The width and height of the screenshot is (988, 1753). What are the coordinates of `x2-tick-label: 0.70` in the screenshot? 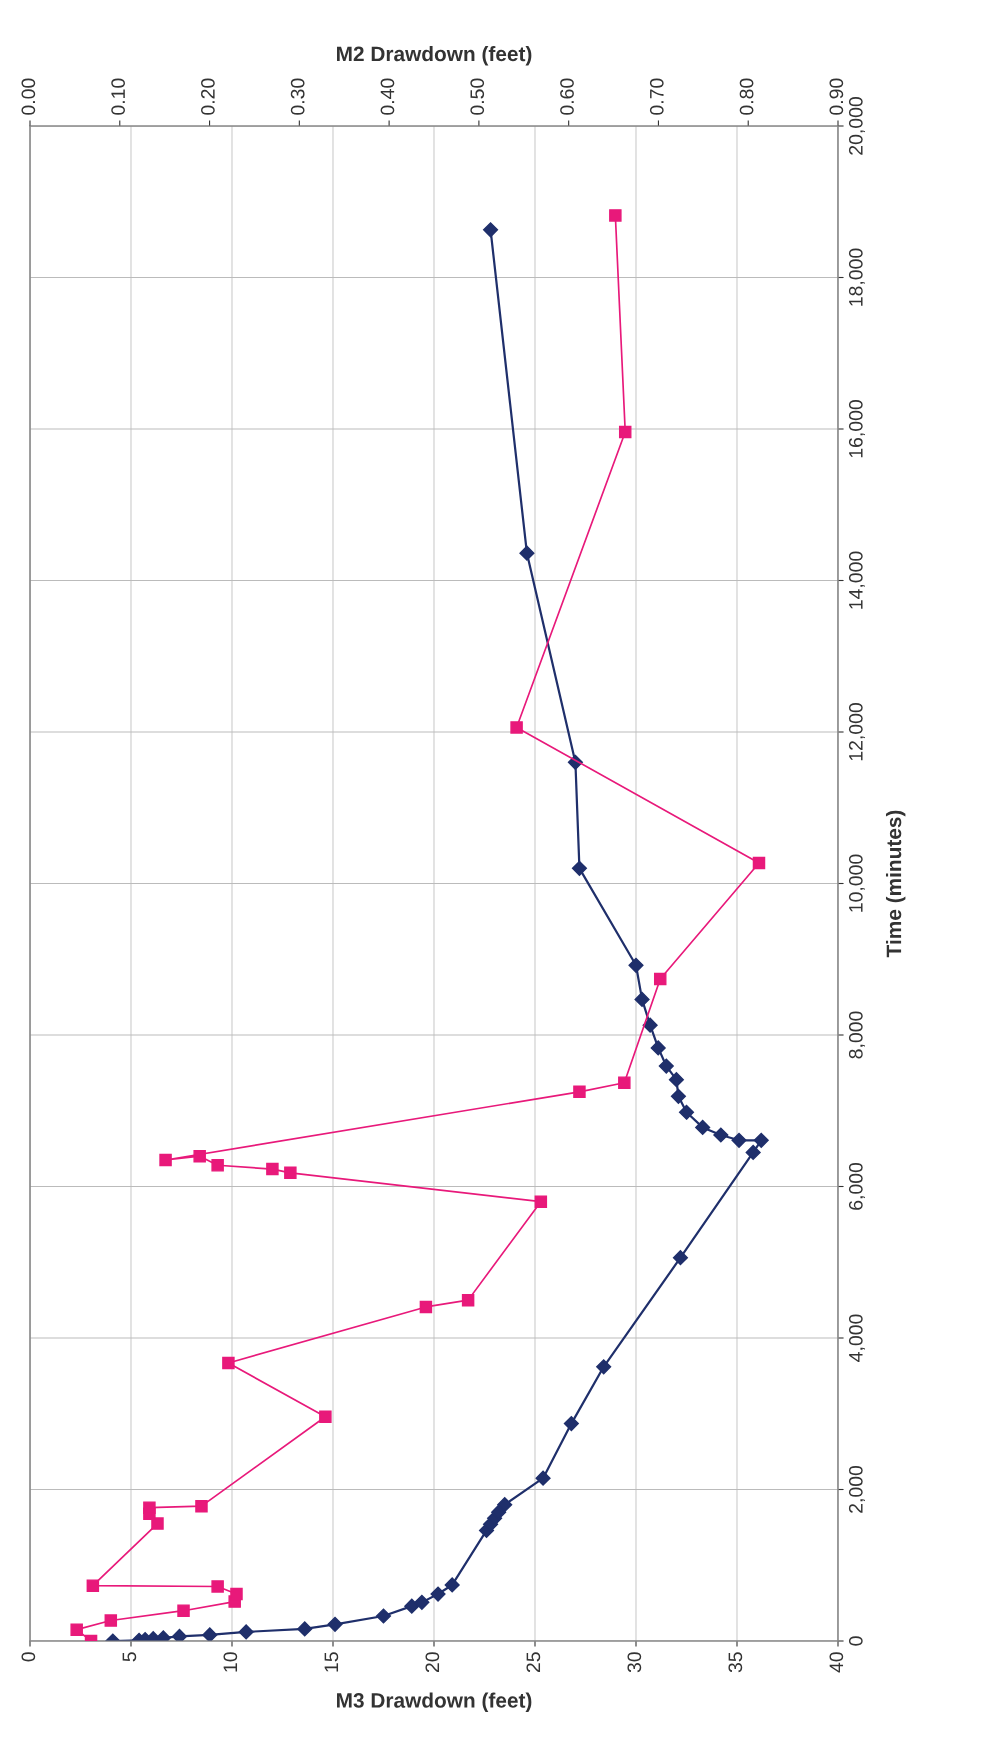 It's located at (656, 96).